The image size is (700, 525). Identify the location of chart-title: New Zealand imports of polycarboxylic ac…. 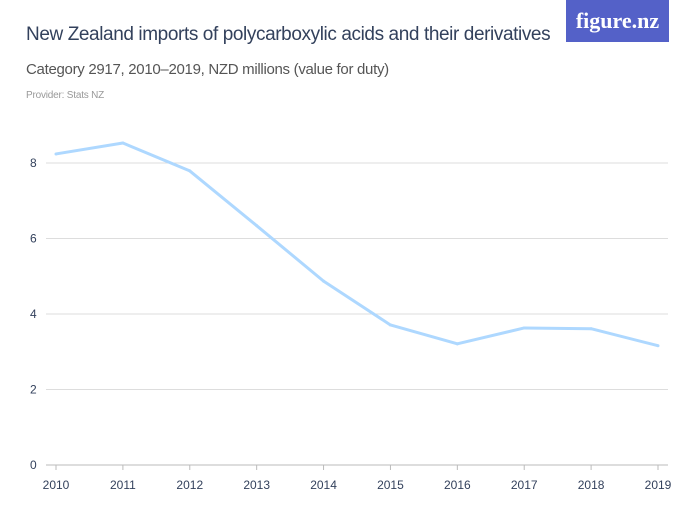
(288, 34).